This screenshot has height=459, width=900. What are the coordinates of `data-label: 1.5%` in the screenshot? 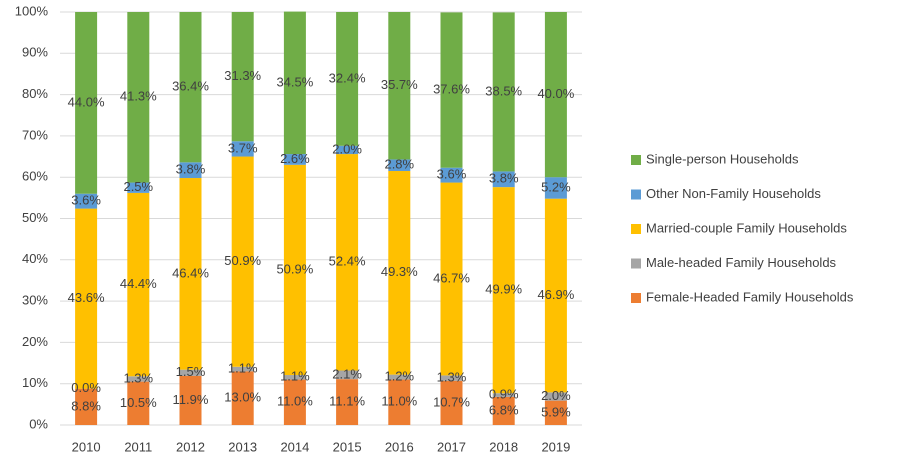 It's located at (191, 371).